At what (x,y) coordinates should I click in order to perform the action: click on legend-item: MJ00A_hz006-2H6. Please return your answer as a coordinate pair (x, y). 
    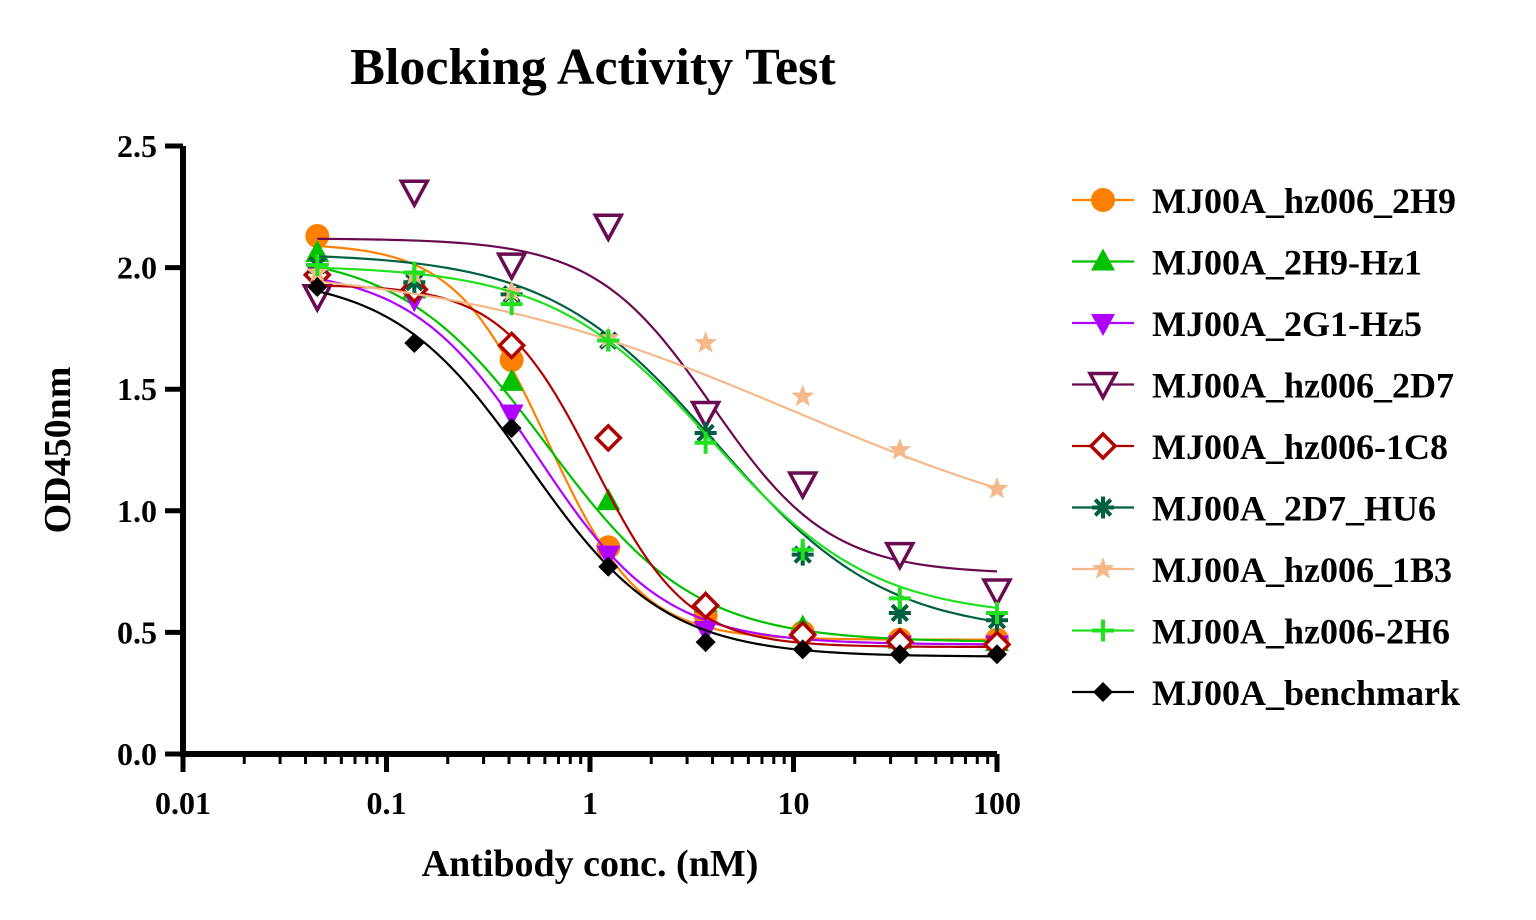
    Looking at the image, I should click on (1261, 632).